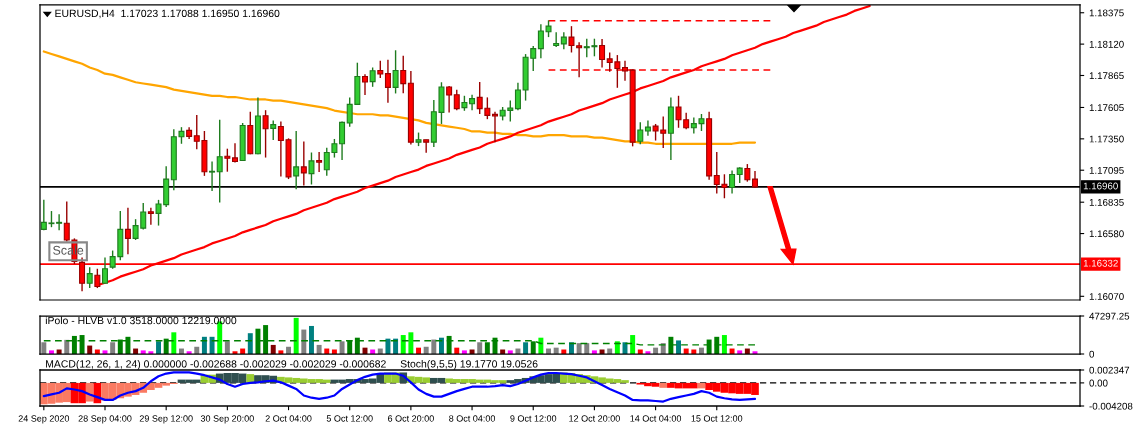 Image resolution: width=1140 pixels, height=431 pixels. Describe the element at coordinates (216, 364) in the screenshot. I see `chart-title: MACD(12, 26, 1, 24) 0.000000 -0.002688 -0.002029 -0.002029 -0.000682` at that location.